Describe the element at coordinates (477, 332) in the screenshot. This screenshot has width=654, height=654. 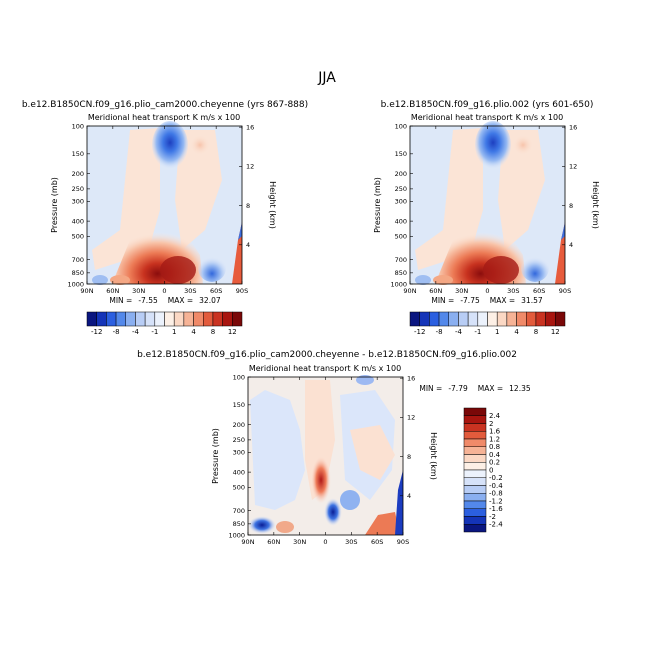
I see `panel2-colorbar-label: -1` at that location.